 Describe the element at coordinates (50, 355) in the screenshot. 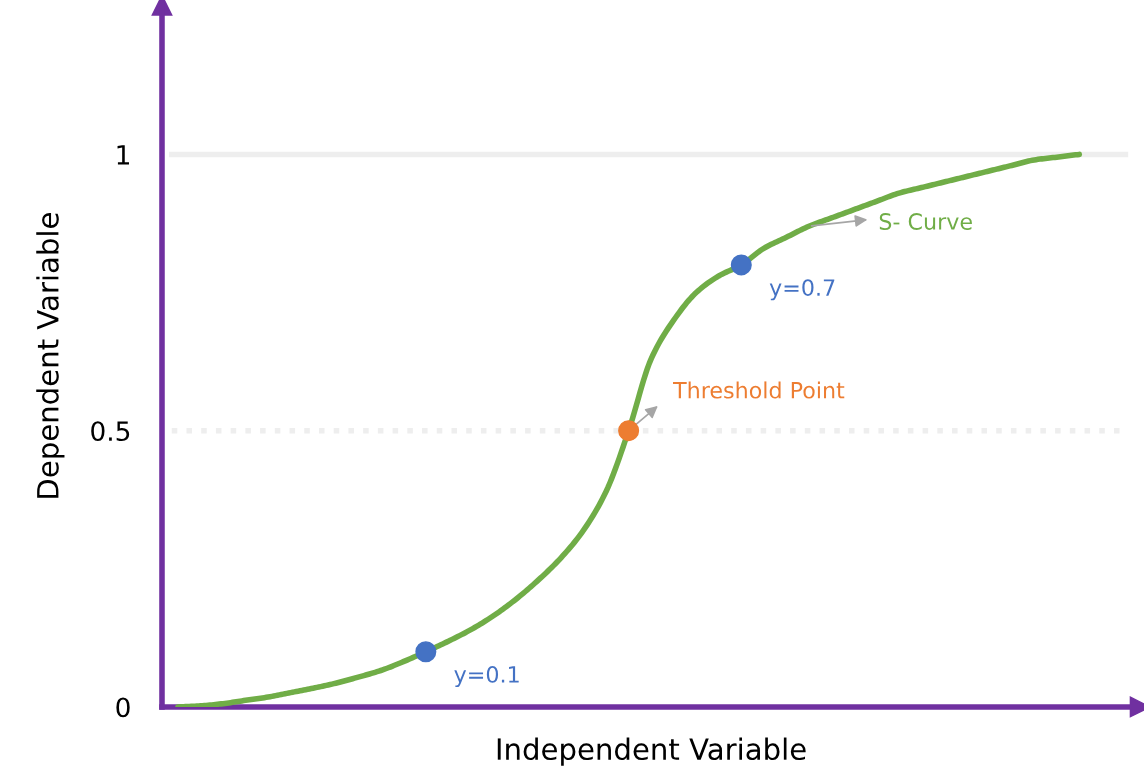

I see `y-axis-title: Dependent Variable` at that location.